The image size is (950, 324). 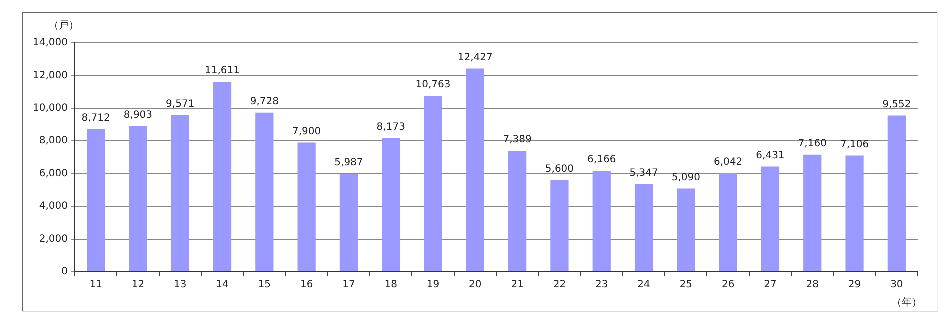 I want to click on x-tick-label: 30, so click(x=897, y=285).